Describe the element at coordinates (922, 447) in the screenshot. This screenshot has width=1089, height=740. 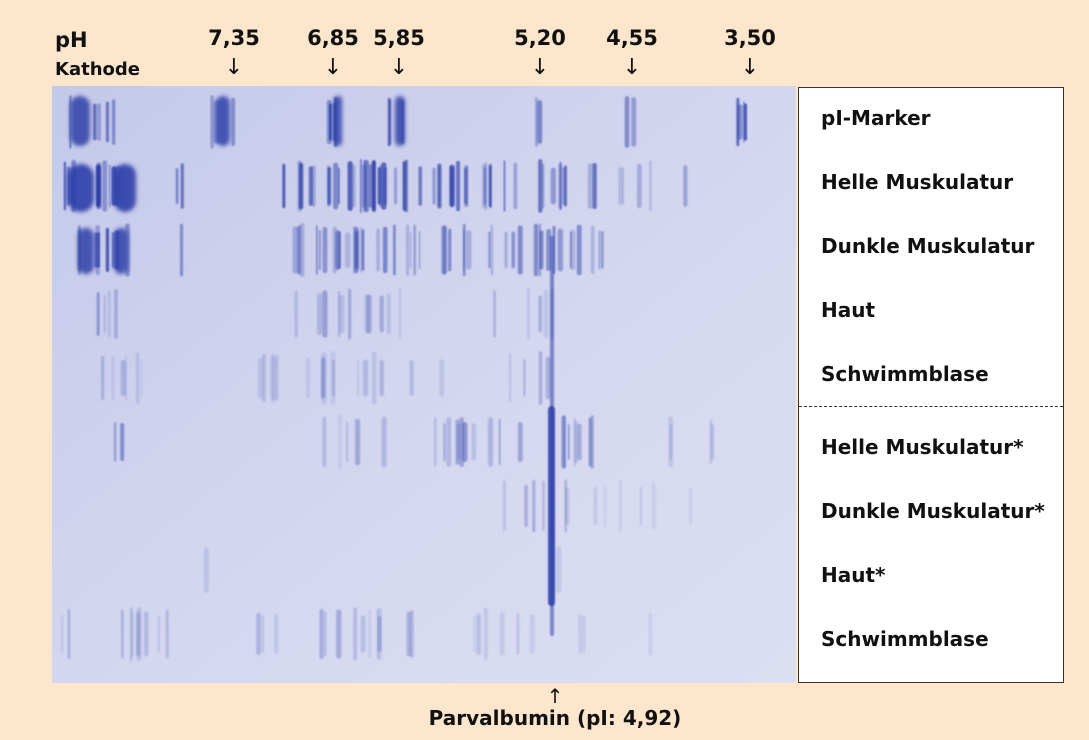
I see `legend-row-6: Helle Muskulatur*` at that location.